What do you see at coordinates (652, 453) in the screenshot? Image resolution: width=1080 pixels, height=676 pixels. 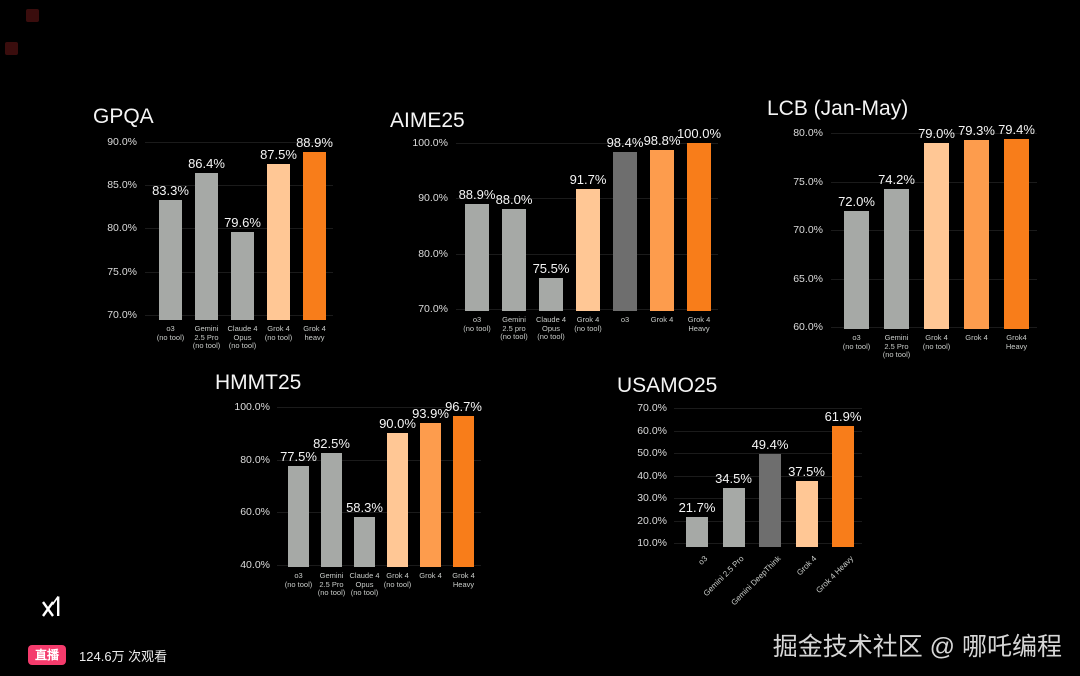 I see `y-axis-tick-label: 50.0%` at bounding box center [652, 453].